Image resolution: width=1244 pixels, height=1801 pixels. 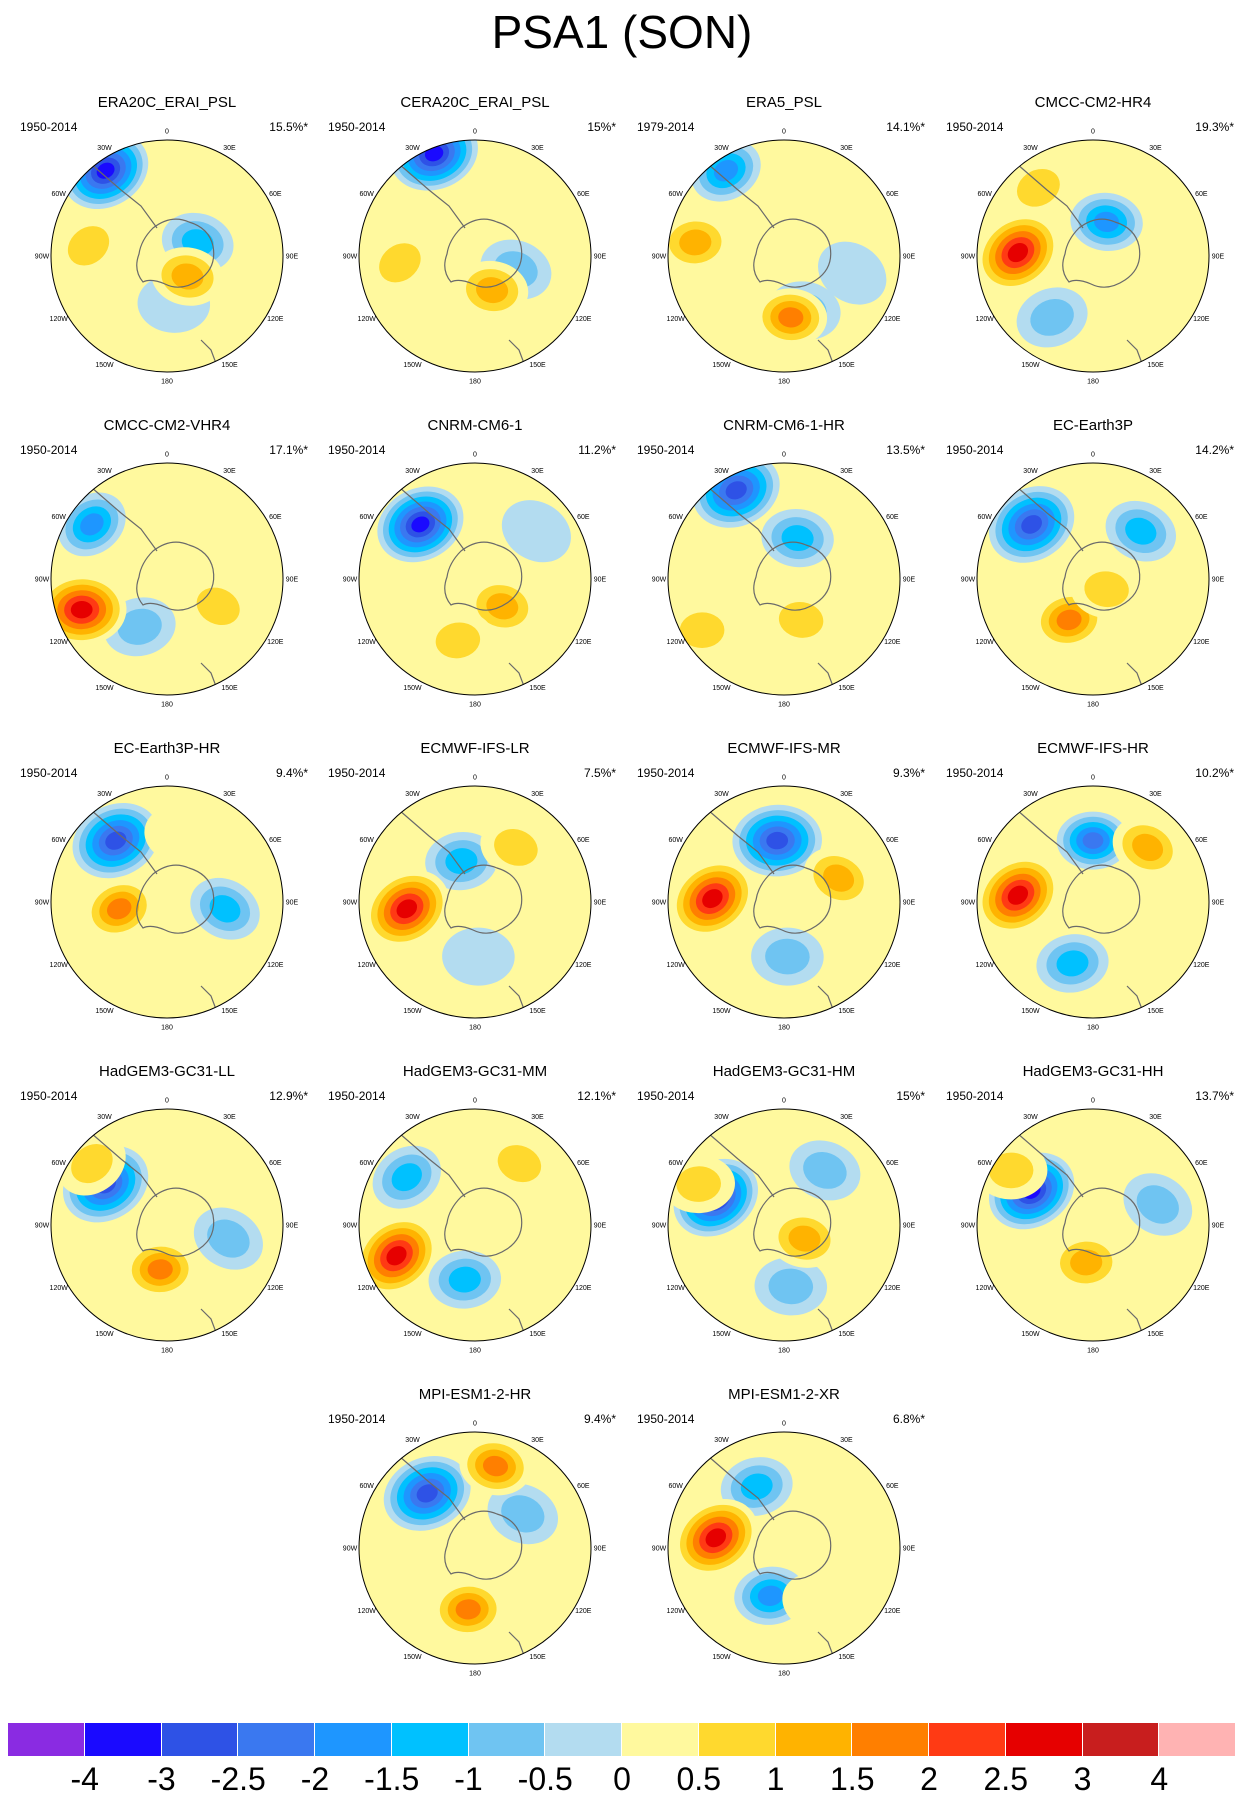 I want to click on colorbar-labels: -4 -3 -2.5 -2 -1.5 -1 -0.5 0 0.5 1 1.5 2 2.5 3 4, so click(x=622, y=1780).